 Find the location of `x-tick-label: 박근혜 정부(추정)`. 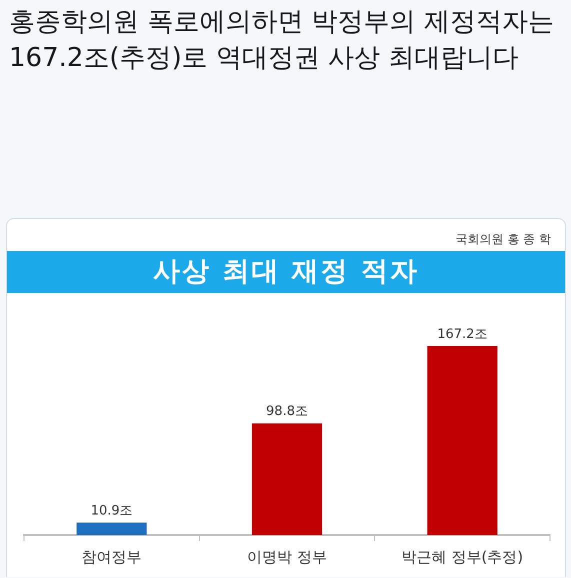

x-tick-label: 박근혜 정부(추정) is located at coordinates (463, 557).